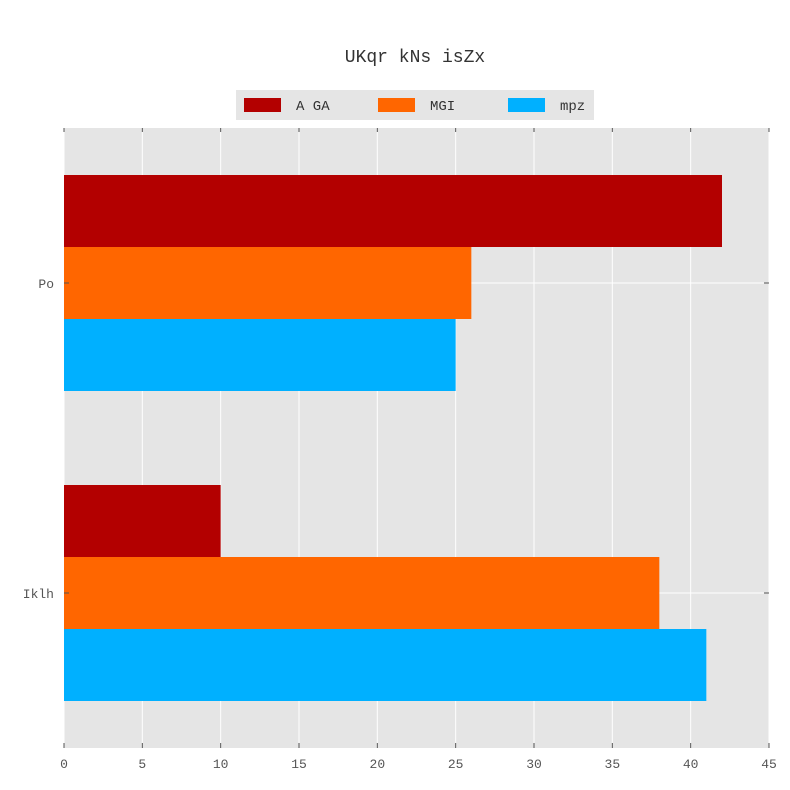 The width and height of the screenshot is (790, 790). Describe the element at coordinates (142, 764) in the screenshot. I see `x-tick-label: 5` at that location.